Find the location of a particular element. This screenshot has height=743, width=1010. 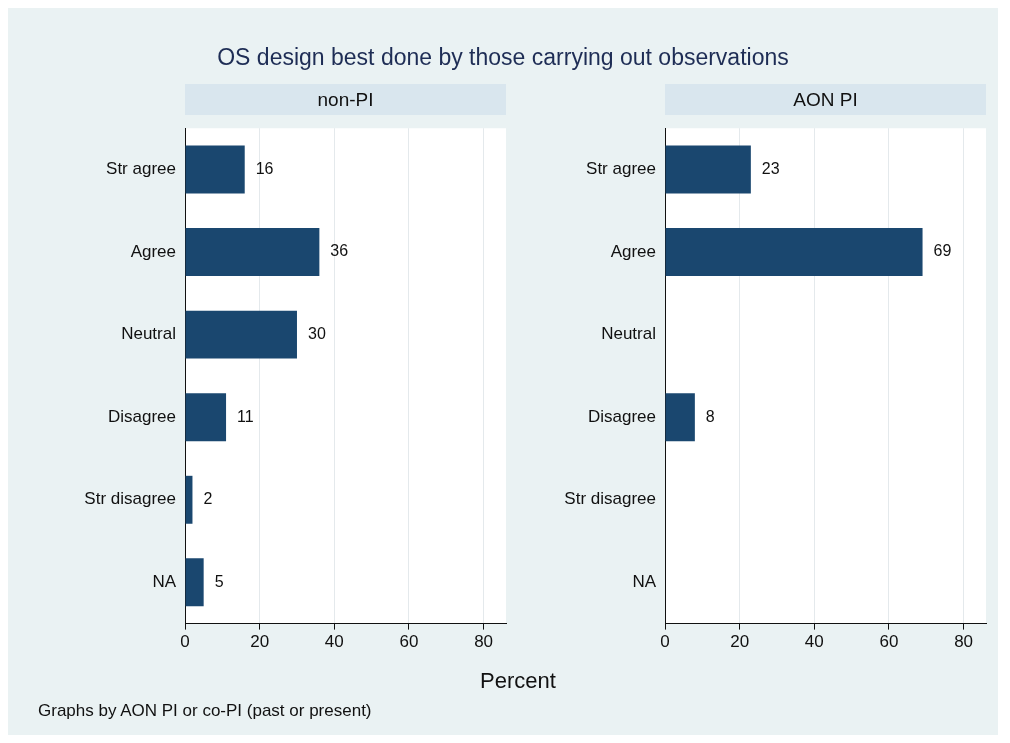

x-axis-title: Percent is located at coordinates (518, 681).